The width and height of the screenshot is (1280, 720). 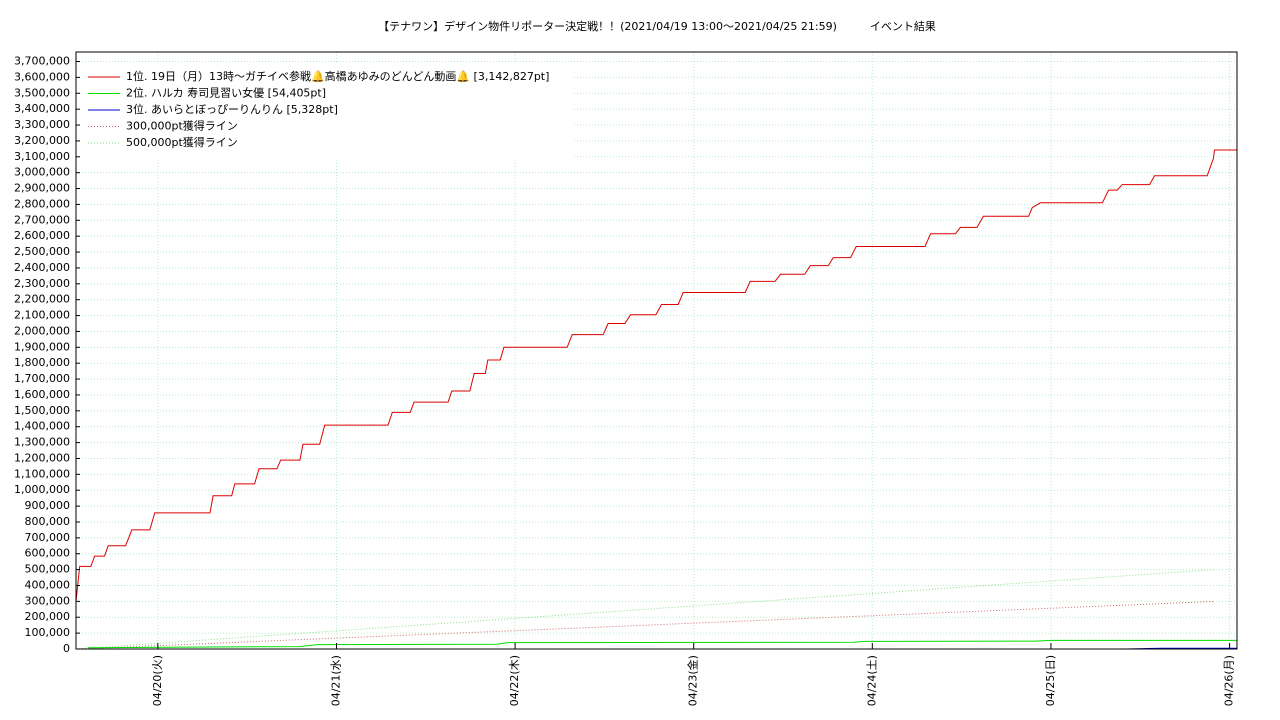 I want to click on y-tick-label: 1,300,000, so click(x=42, y=442).